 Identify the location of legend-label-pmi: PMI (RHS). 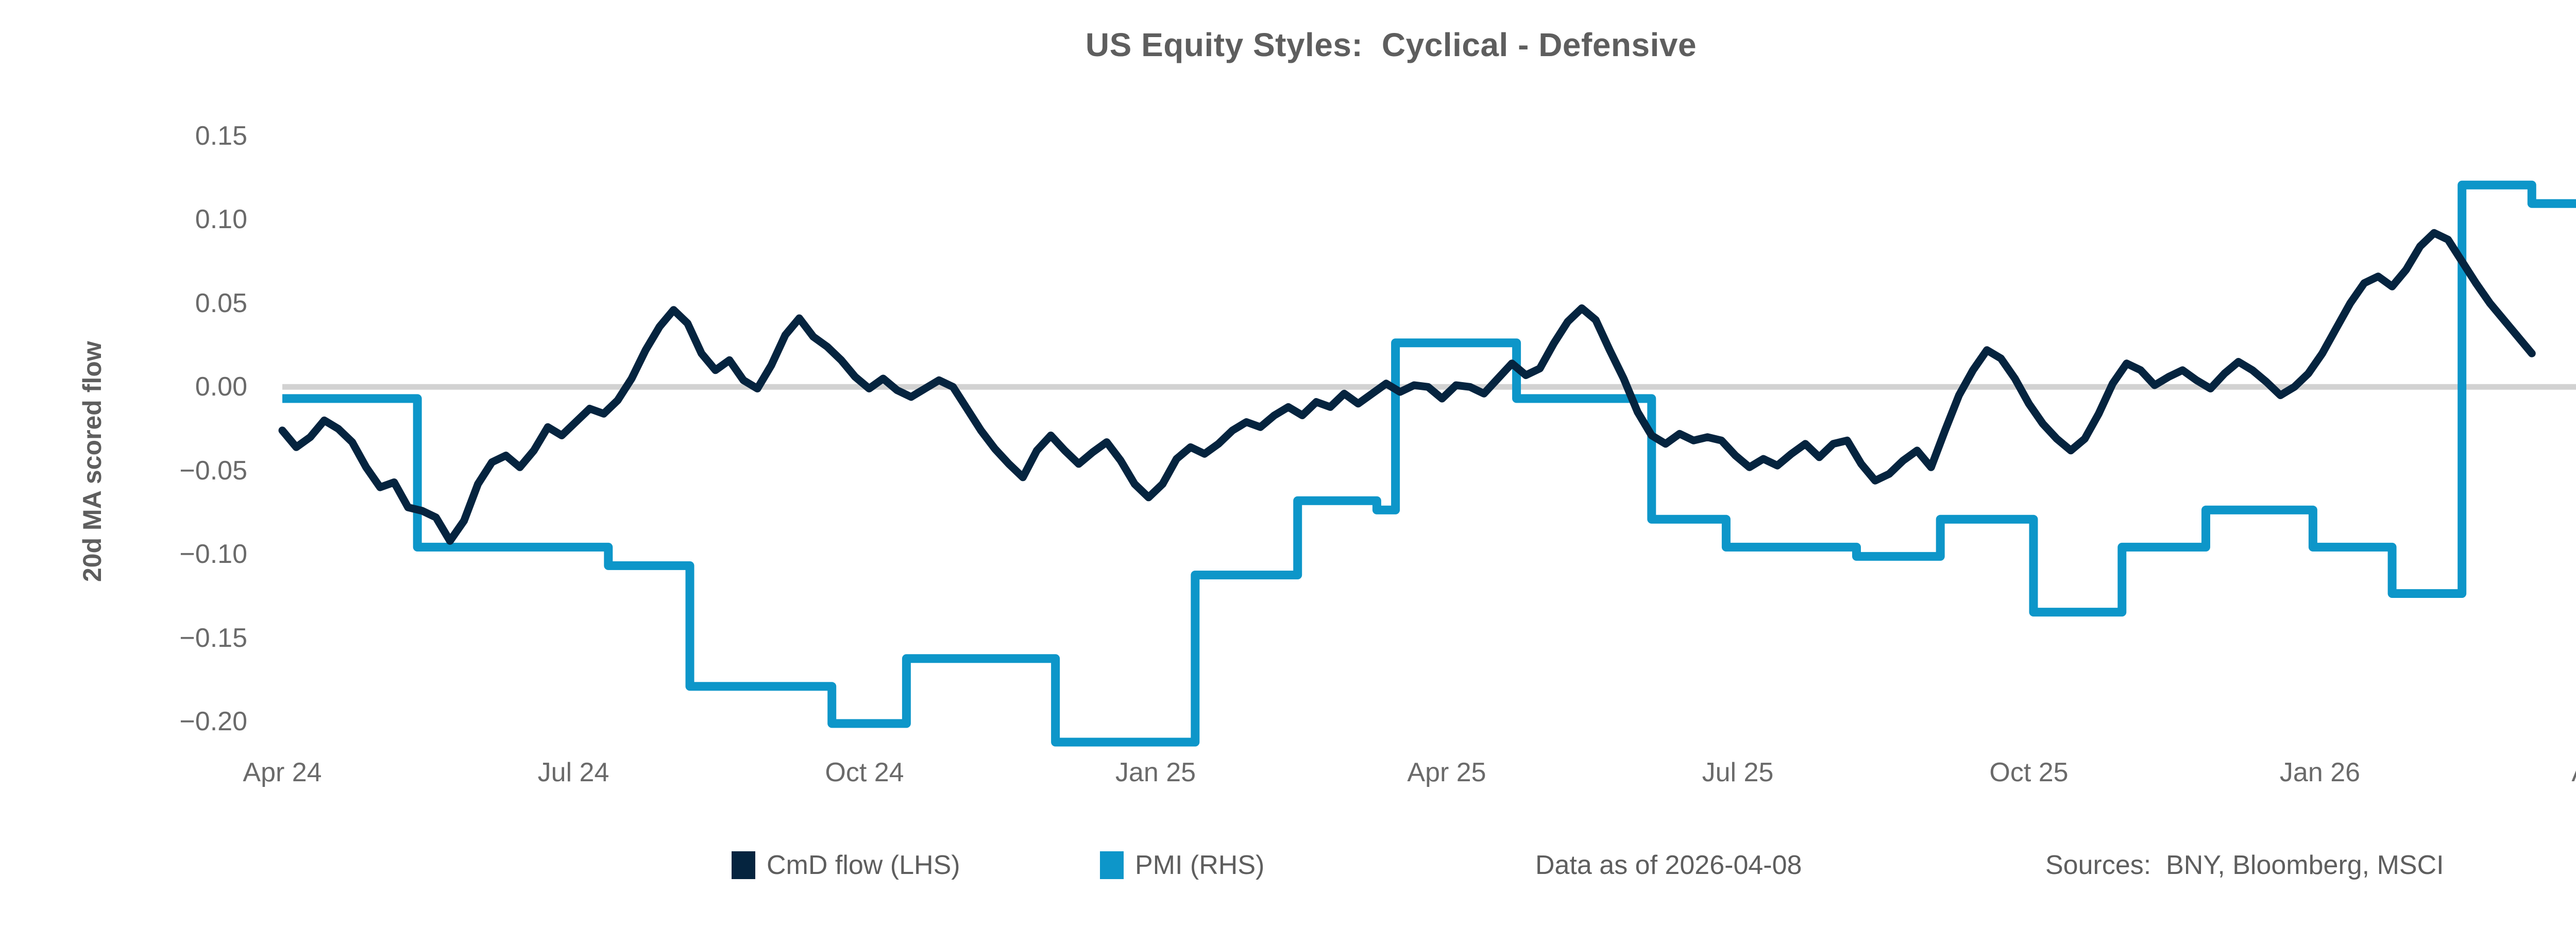
(1200, 865).